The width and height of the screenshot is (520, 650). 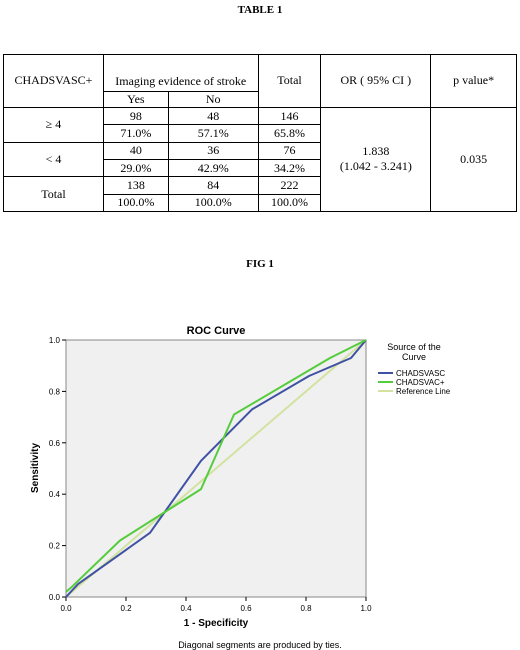 I want to click on or-cell: 1.838 (1.042 - 3.241), so click(x=376, y=159).